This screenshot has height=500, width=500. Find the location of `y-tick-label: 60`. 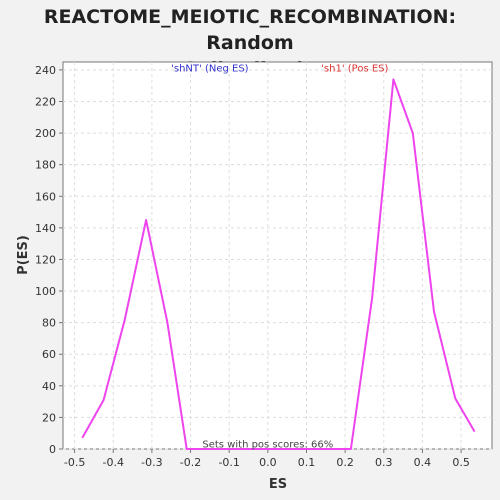

y-tick-label: 60 is located at coordinates (49, 354).